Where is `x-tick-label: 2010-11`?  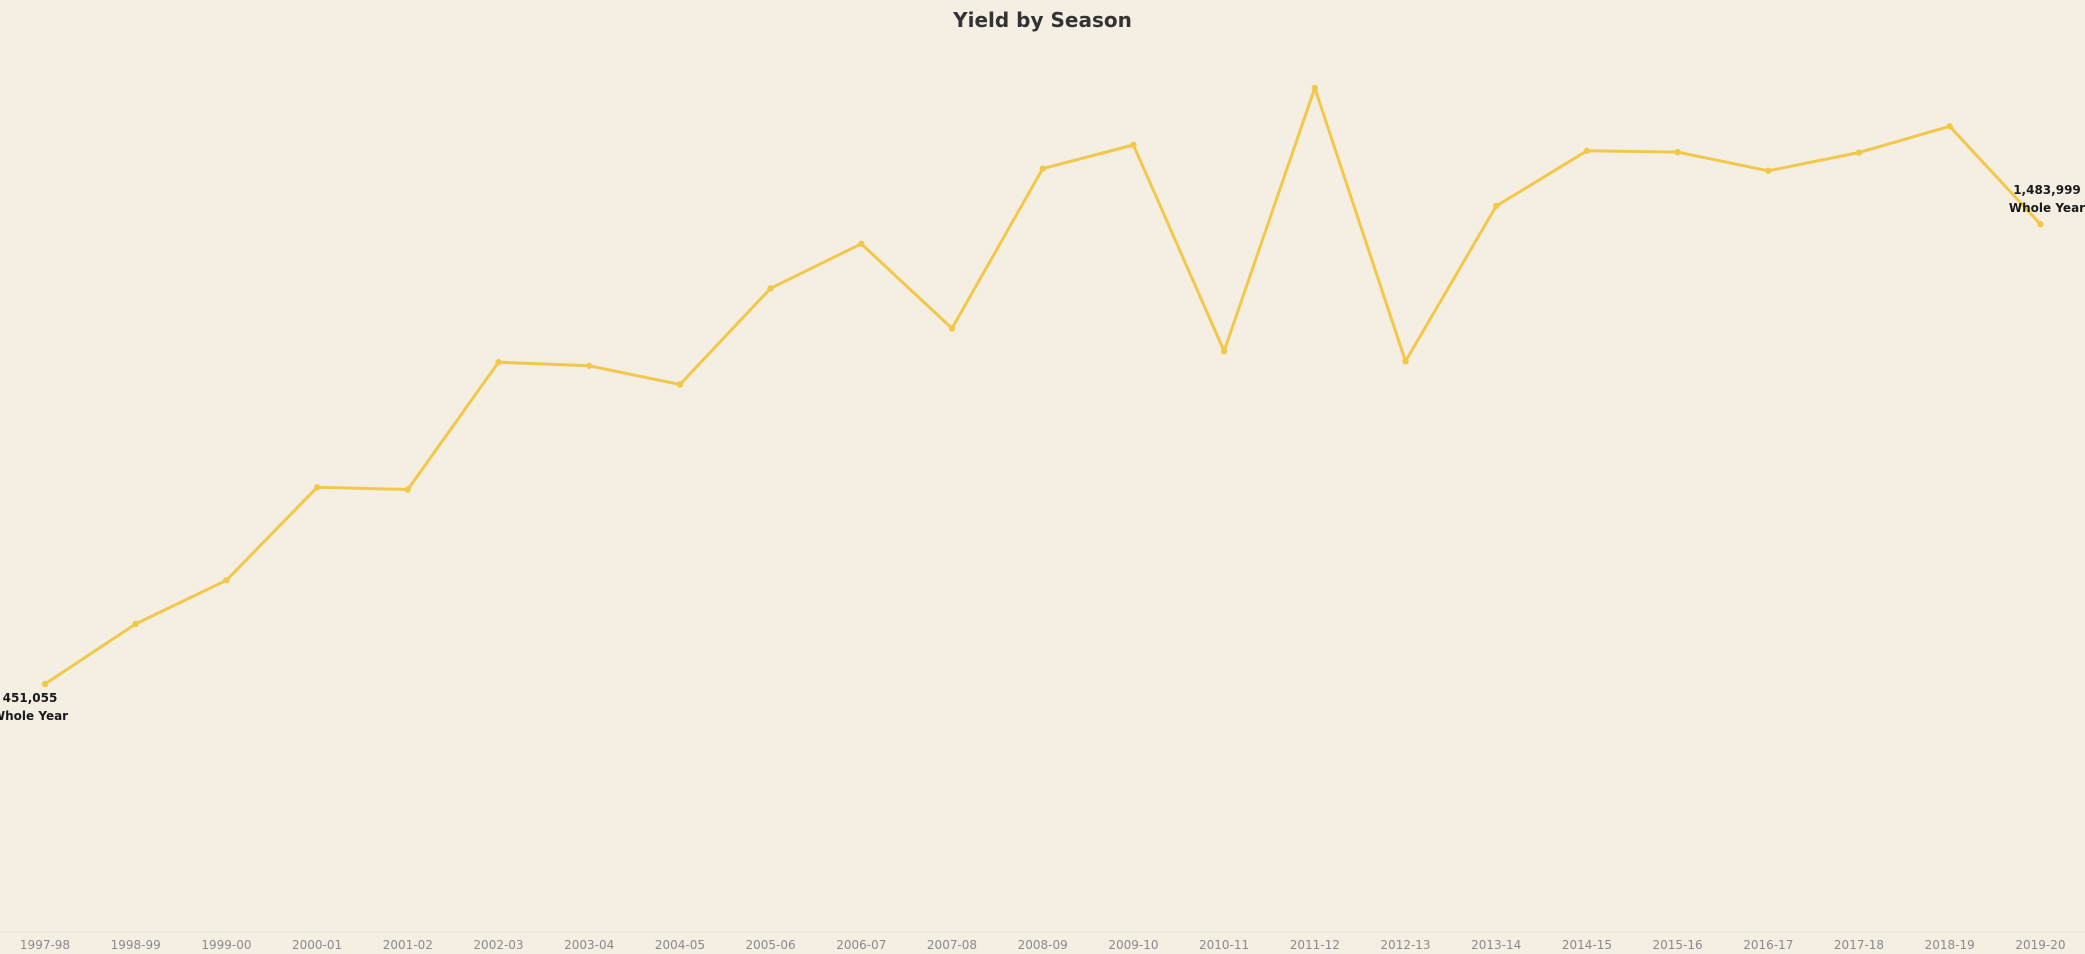
x-tick-label: 2010-11 is located at coordinates (1224, 945).